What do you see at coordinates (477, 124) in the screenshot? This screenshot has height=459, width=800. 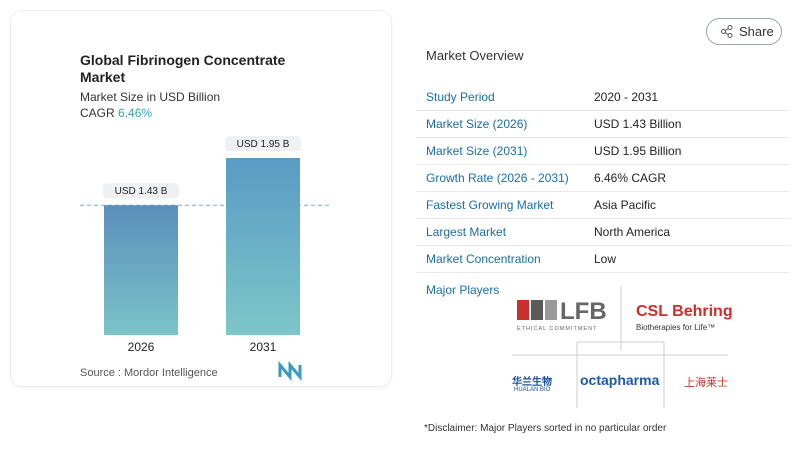 I see `overview-label: Market Size (2026)` at bounding box center [477, 124].